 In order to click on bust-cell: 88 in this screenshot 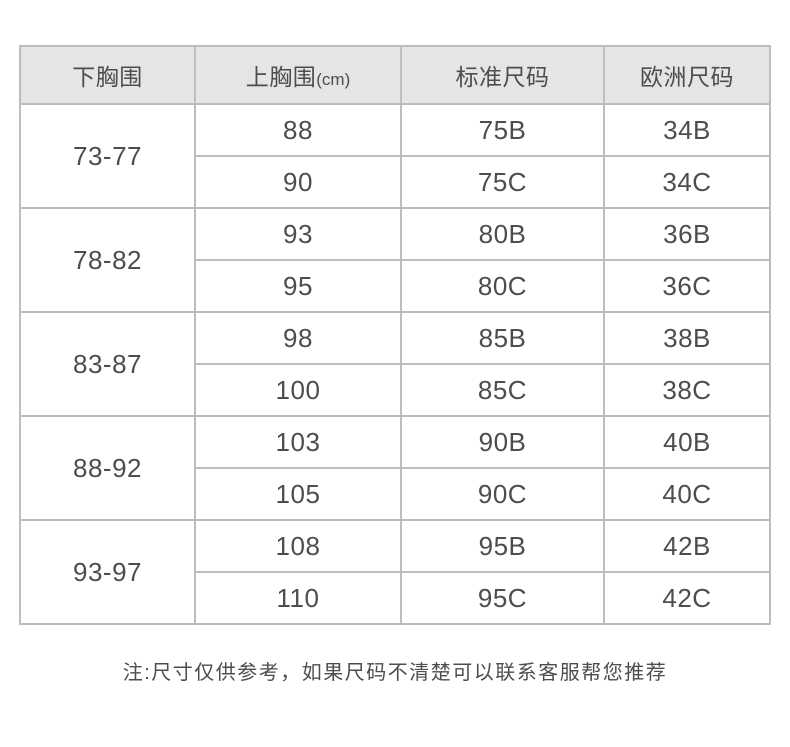, I will do `click(298, 130)`.